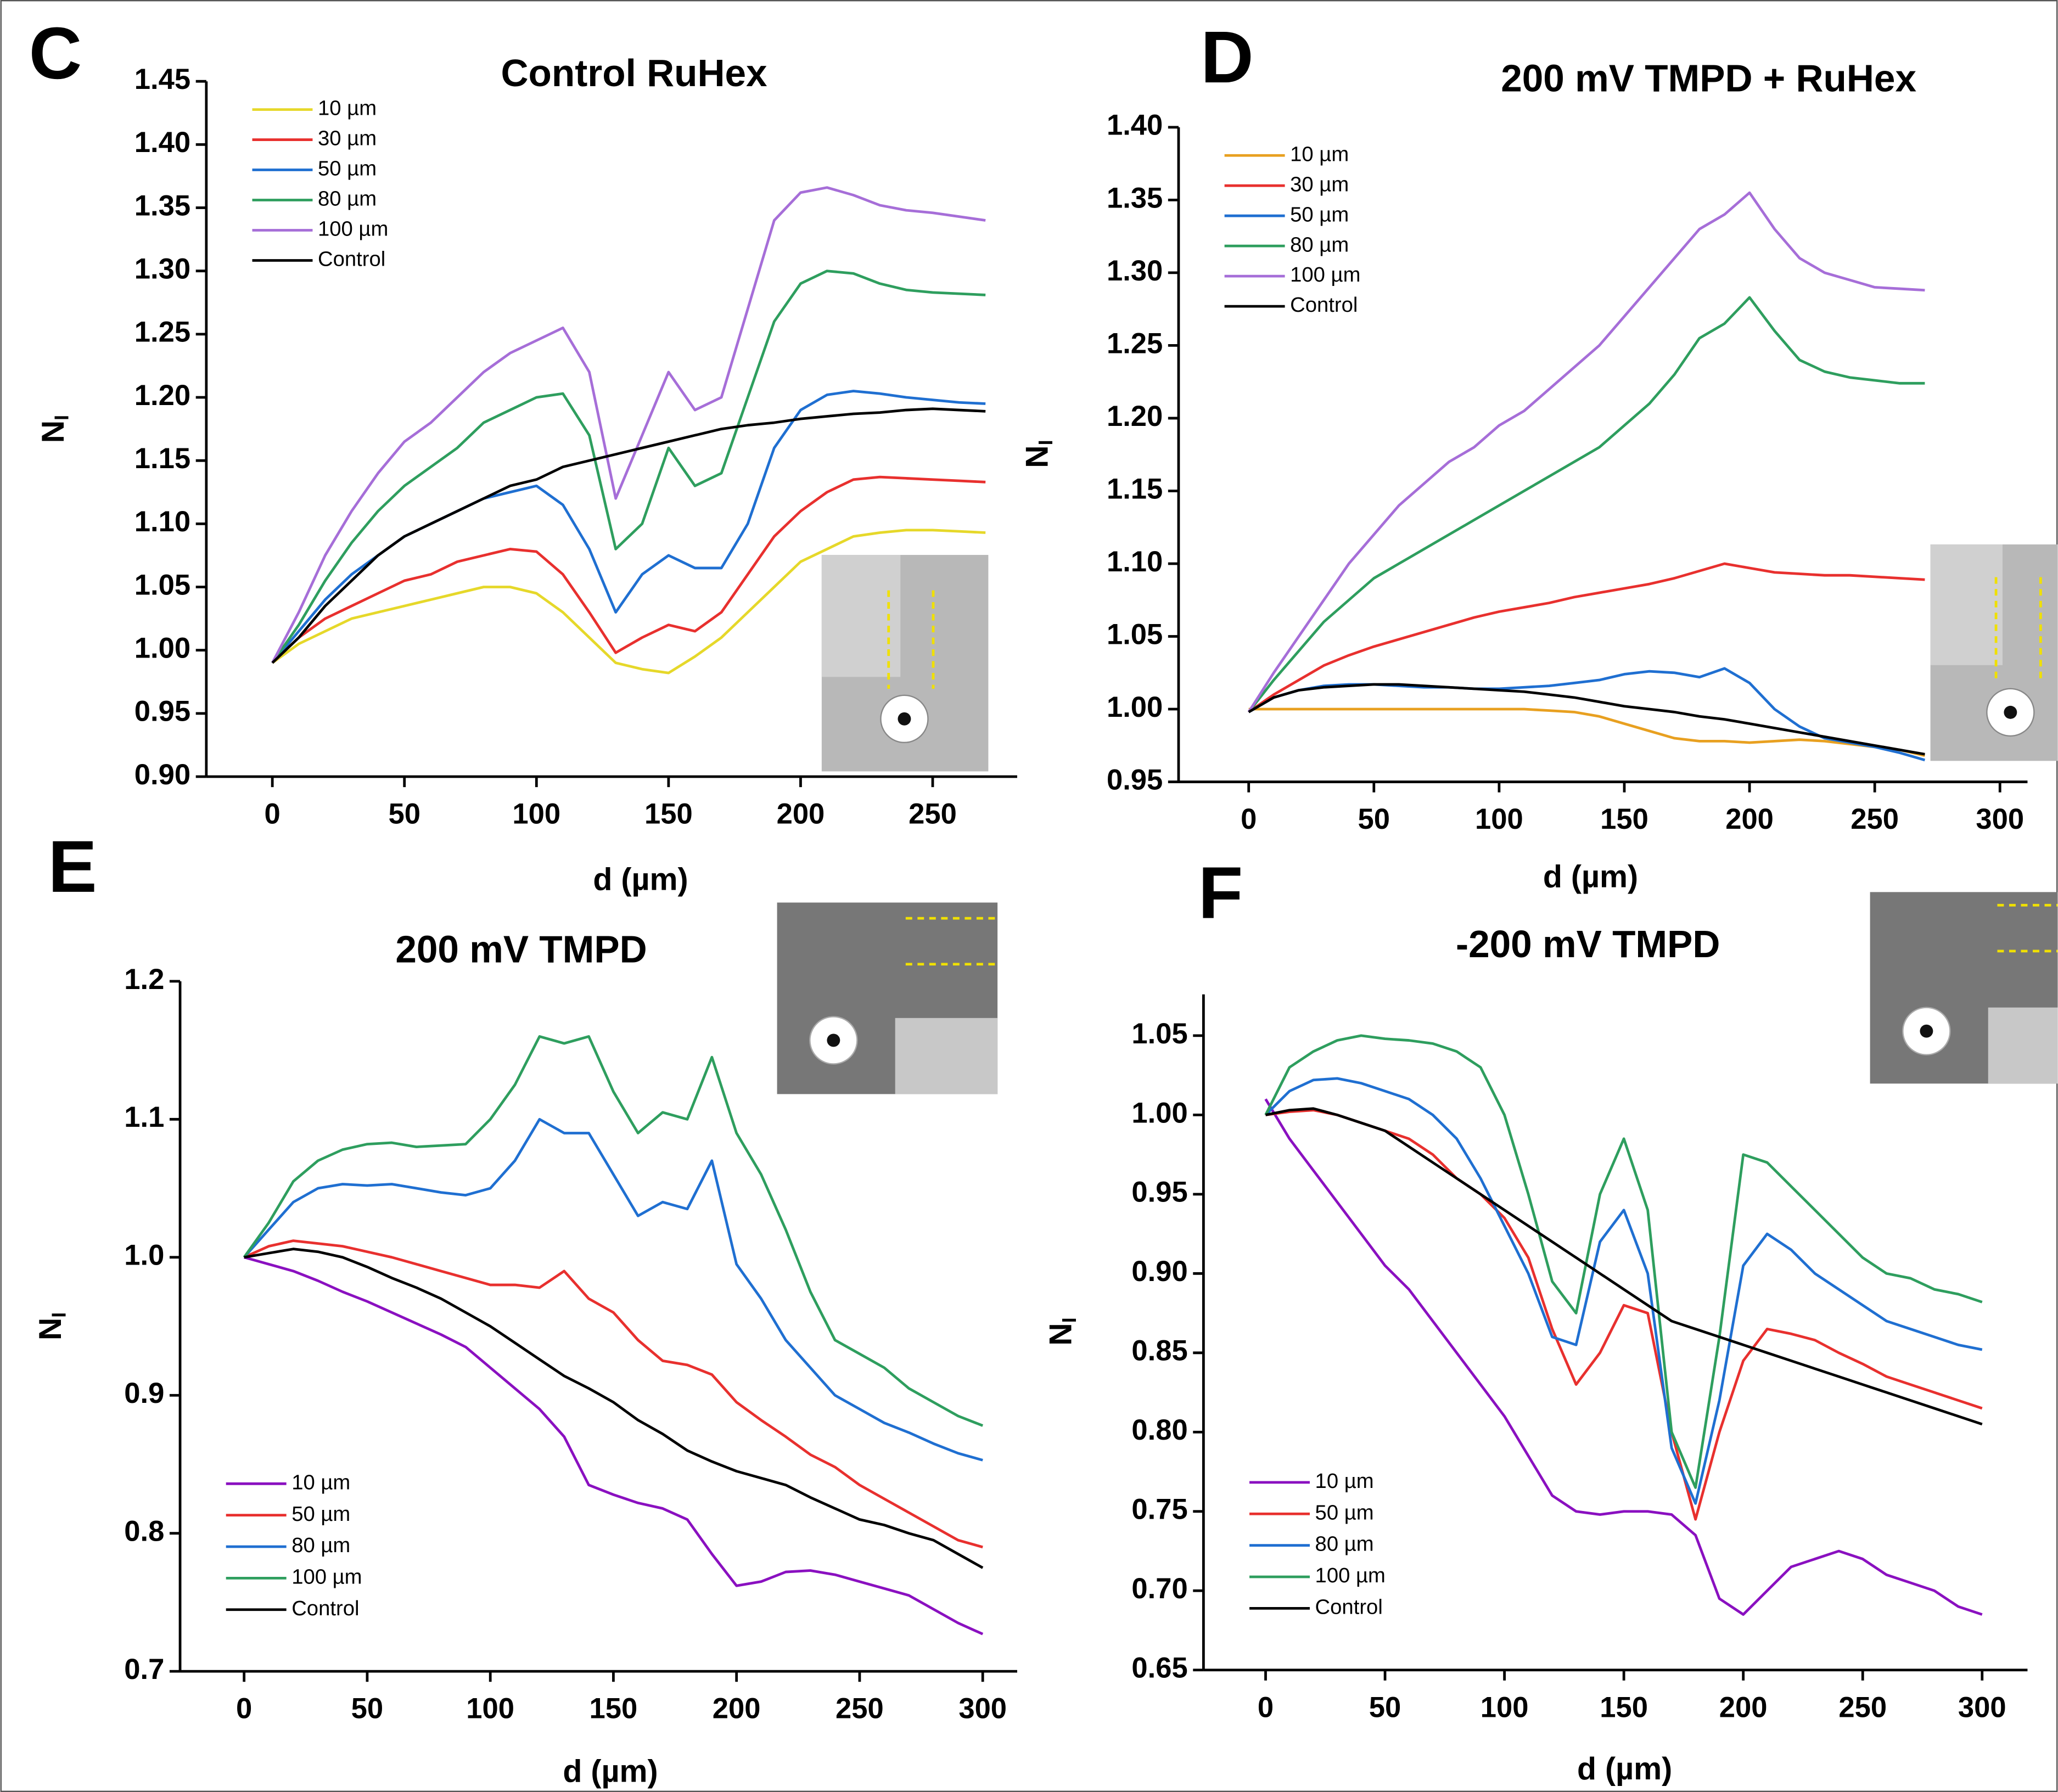  I want to click on y-tick-label: 1.1, so click(144, 1117).